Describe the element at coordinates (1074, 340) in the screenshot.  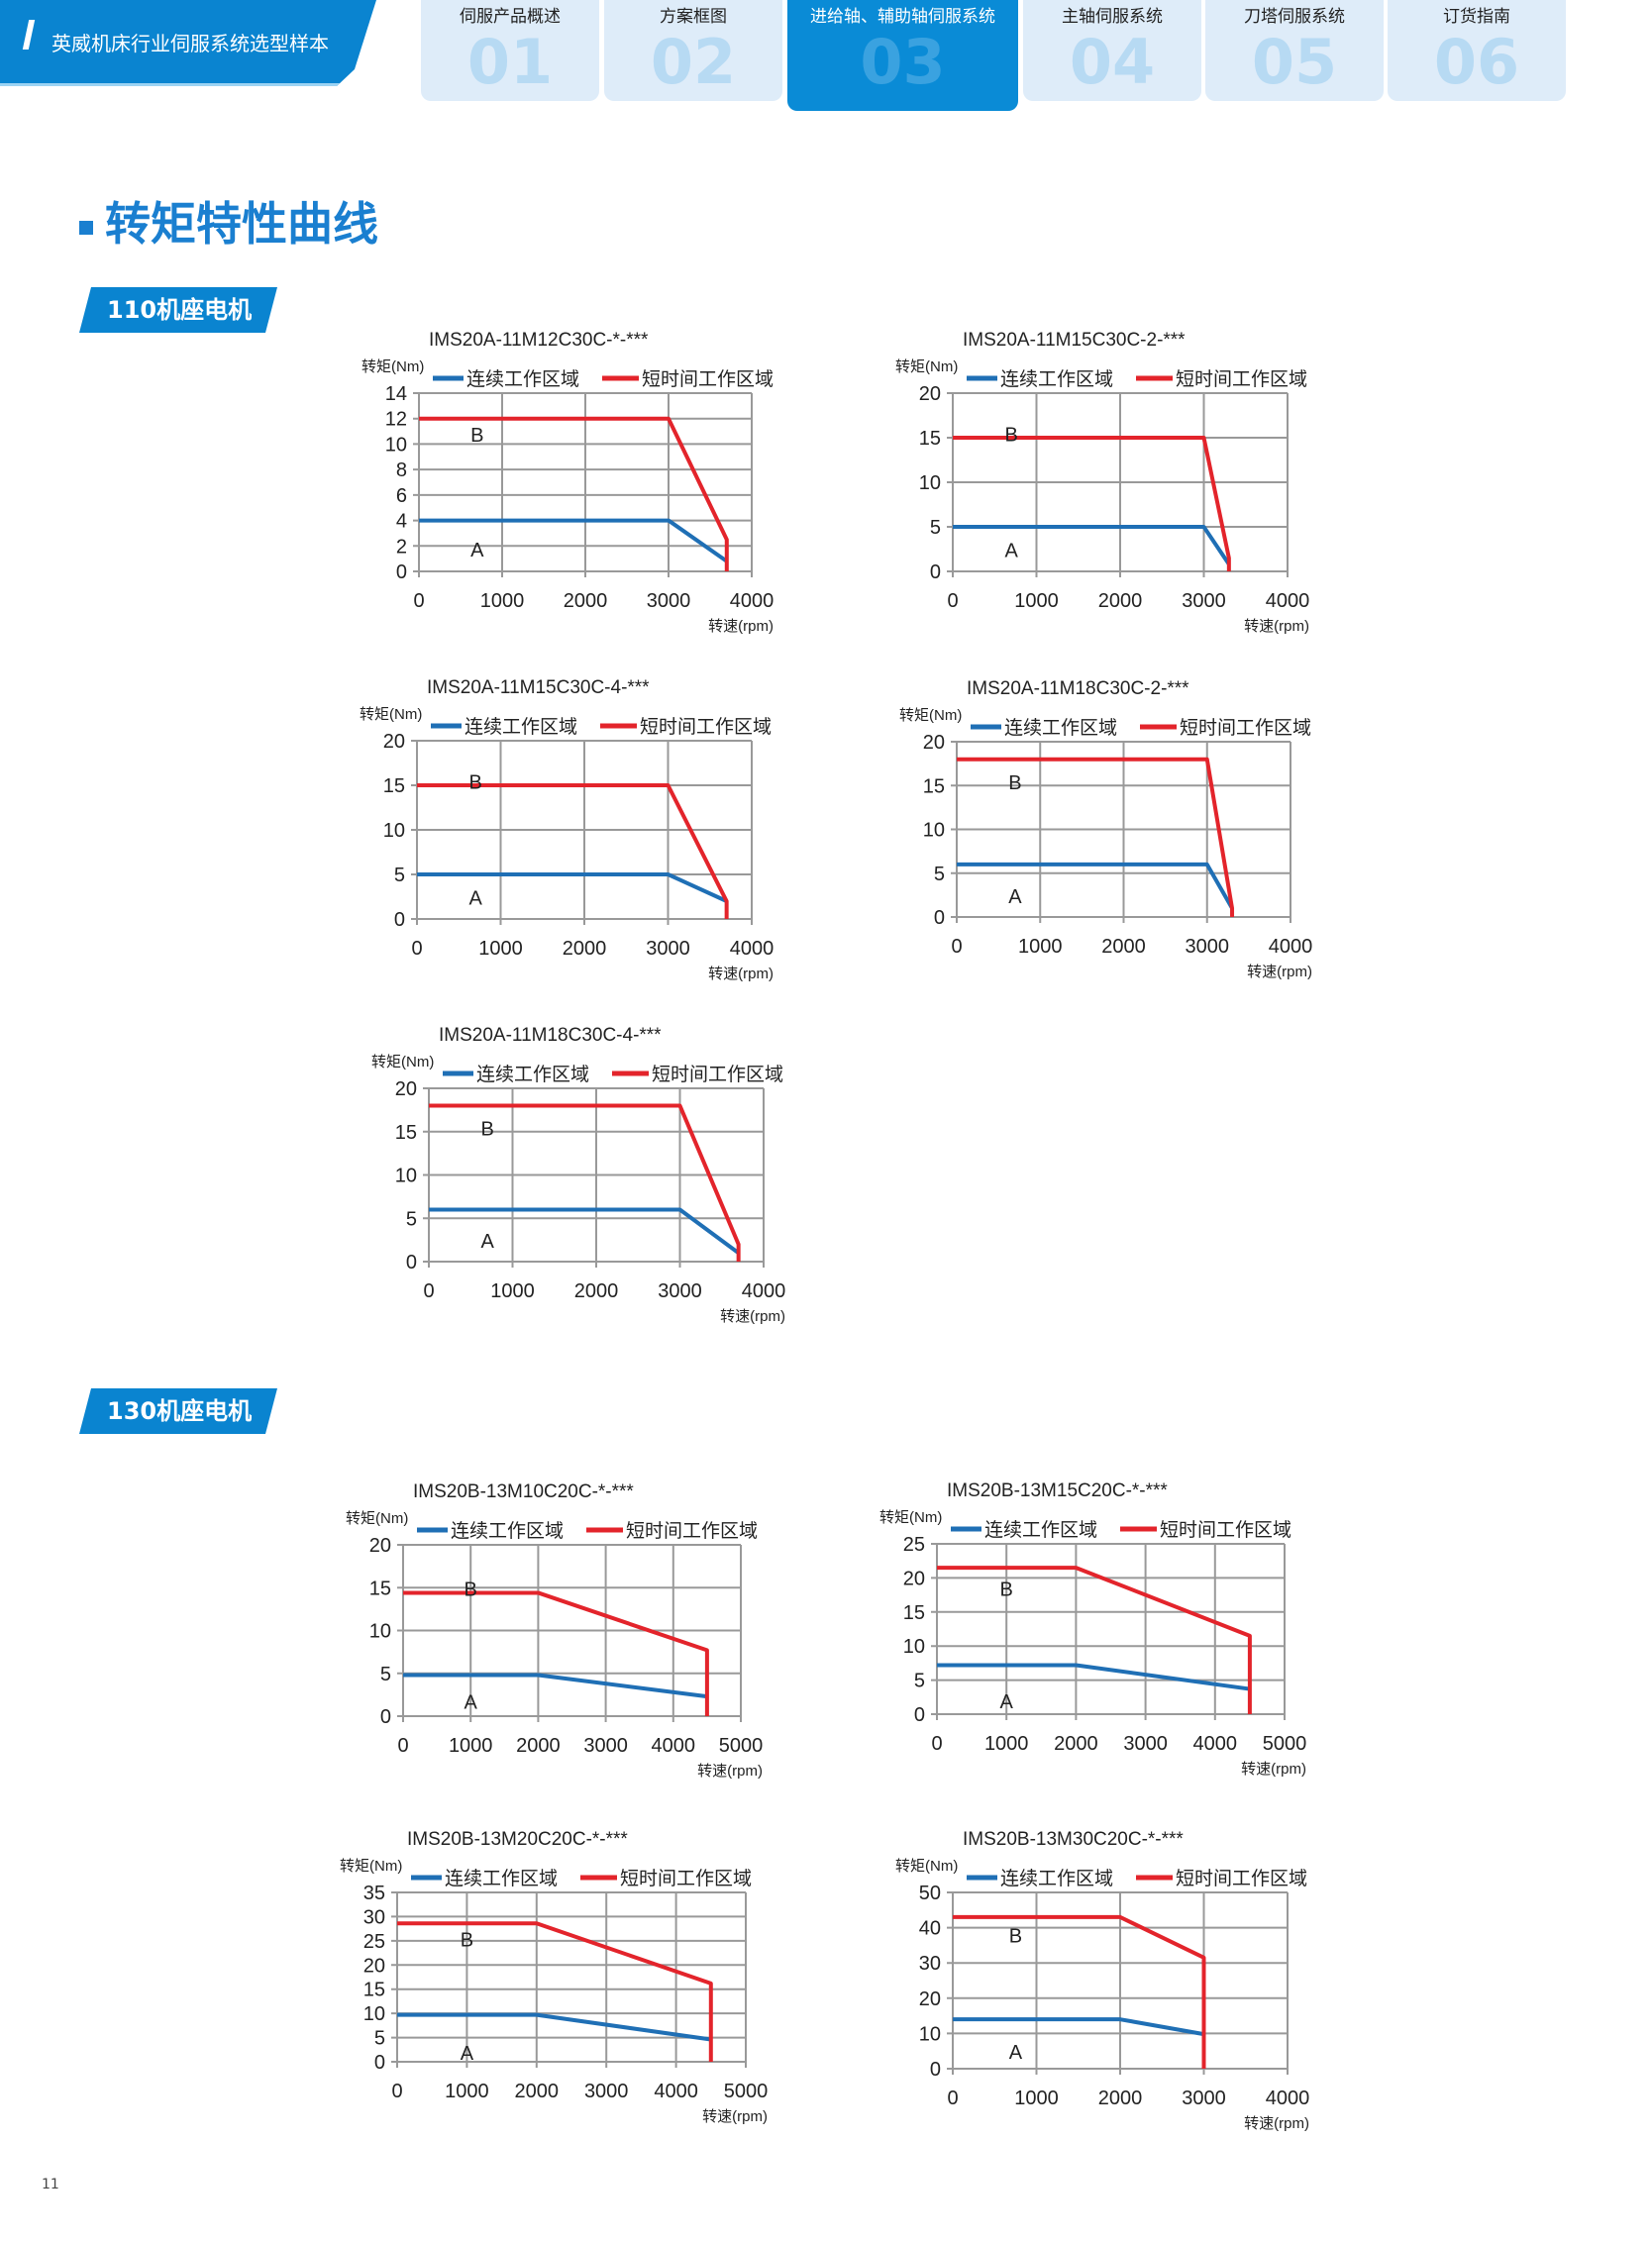
I see `chart-title: IMS20A-11M15C30C-2-***` at that location.